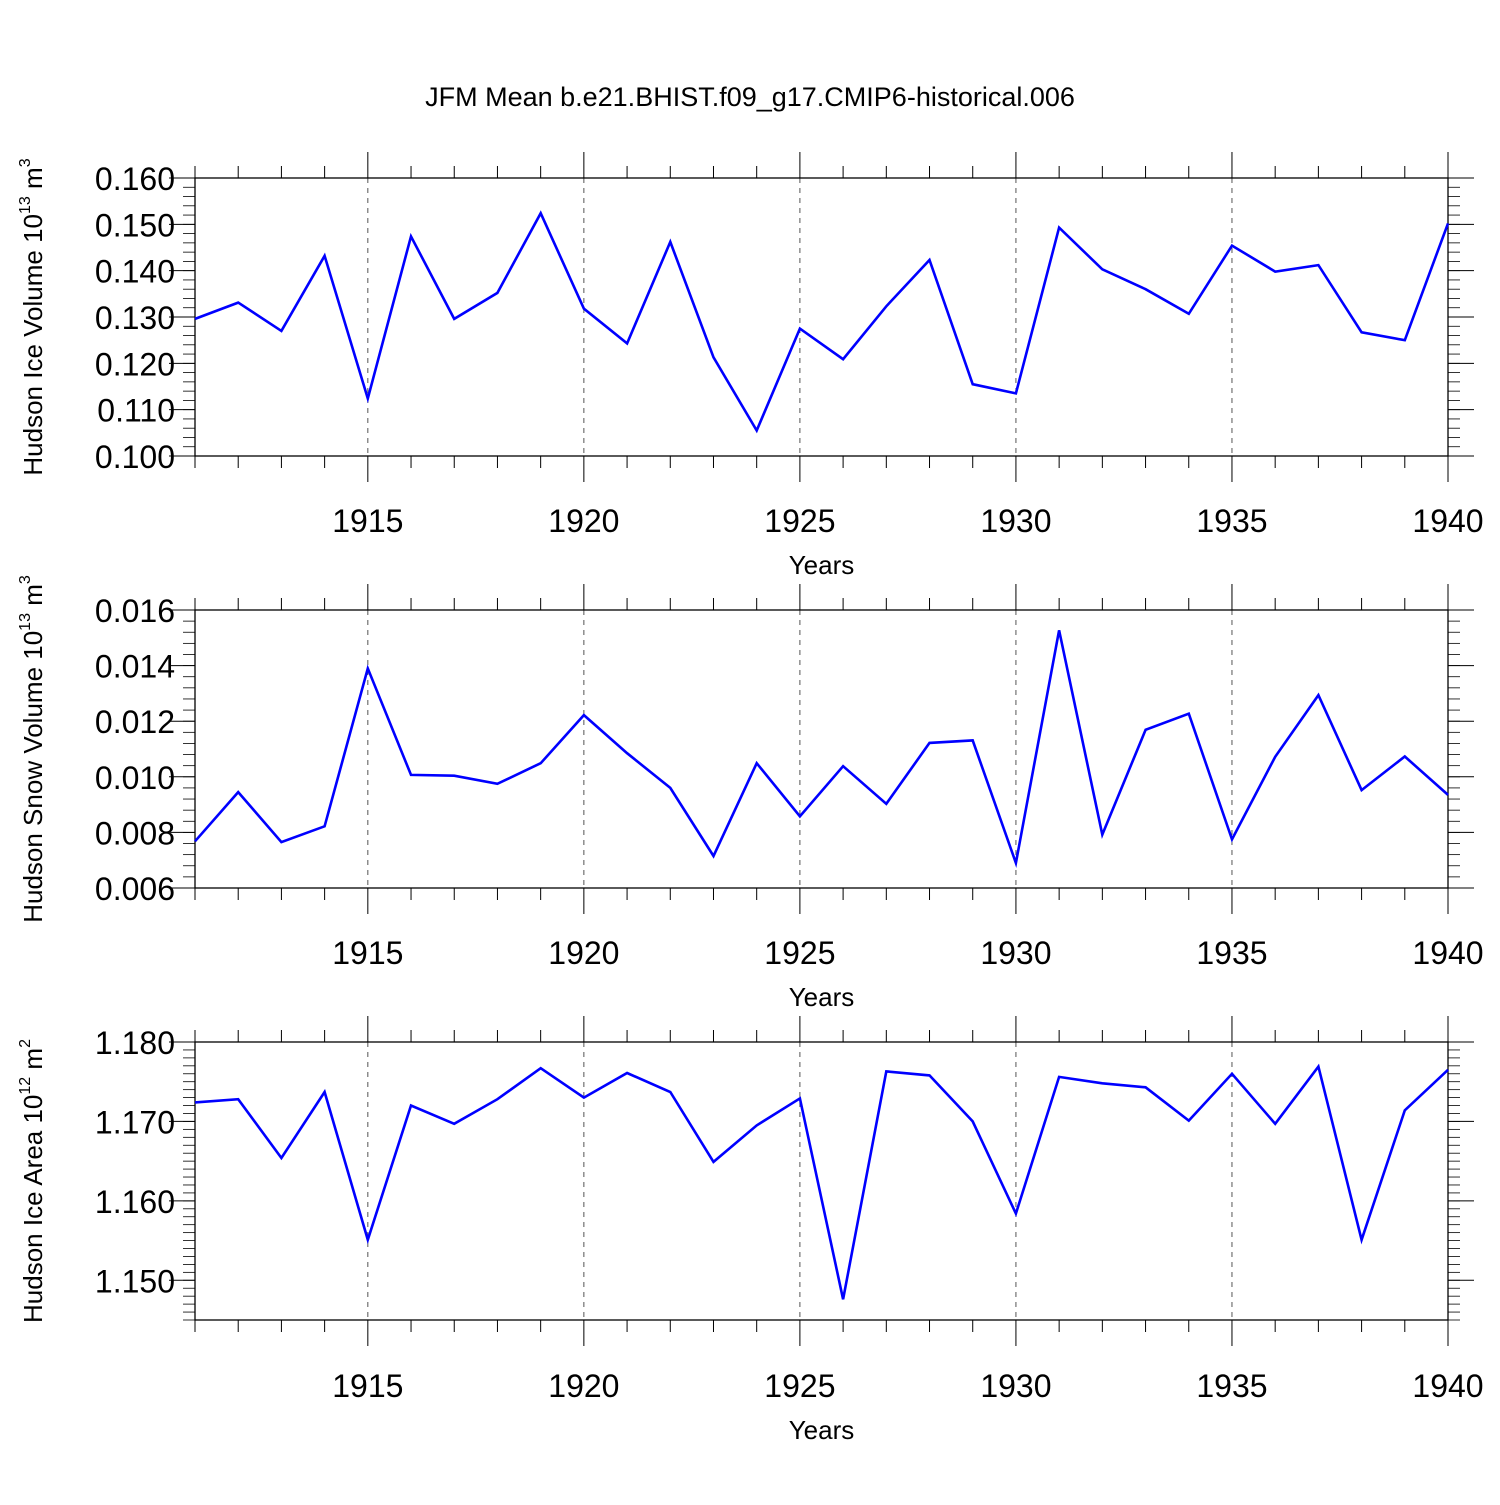 This screenshot has width=1500, height=1505. I want to click on y-tick-label: 0.110, so click(136, 411).